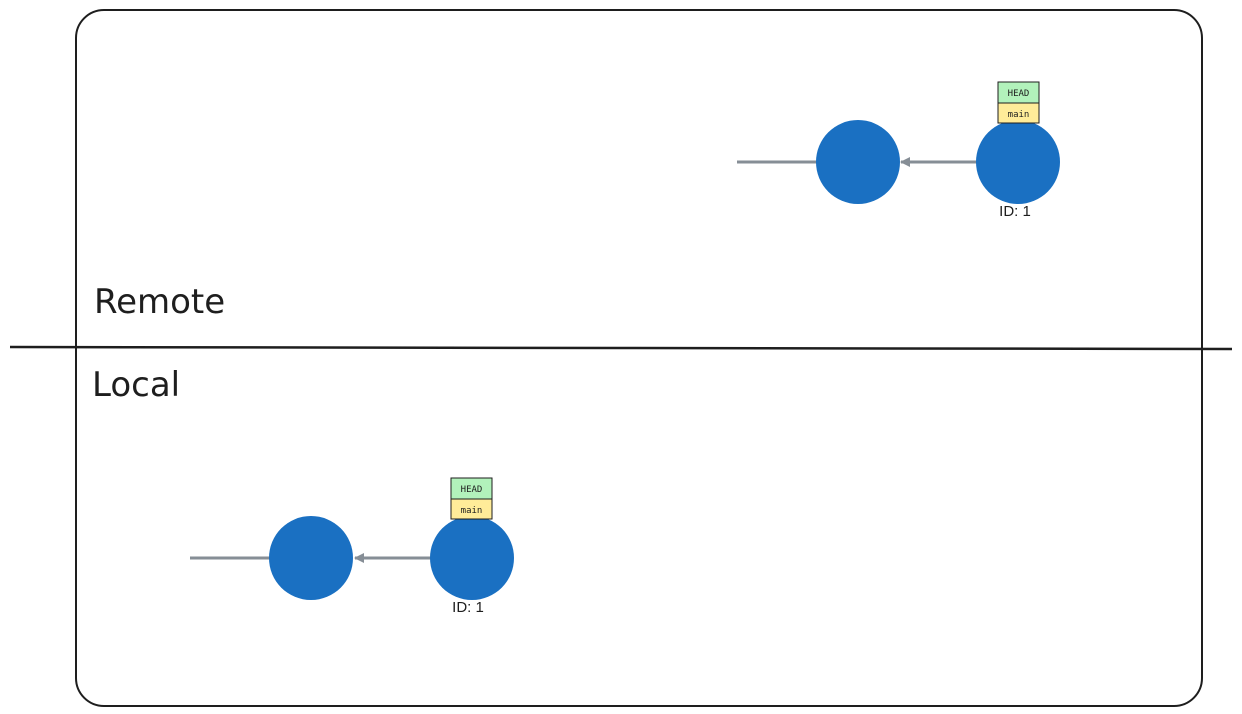 The image size is (1242, 714). I want to click on local-section: Local ID: 1 HEAD main, so click(303, 490).